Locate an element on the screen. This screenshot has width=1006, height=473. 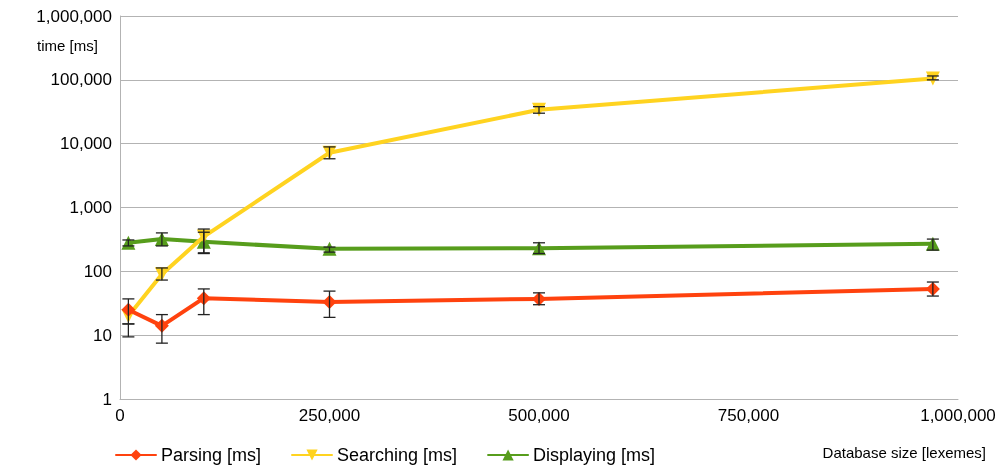
y-tick-label: 10,000 is located at coordinates (86, 144).